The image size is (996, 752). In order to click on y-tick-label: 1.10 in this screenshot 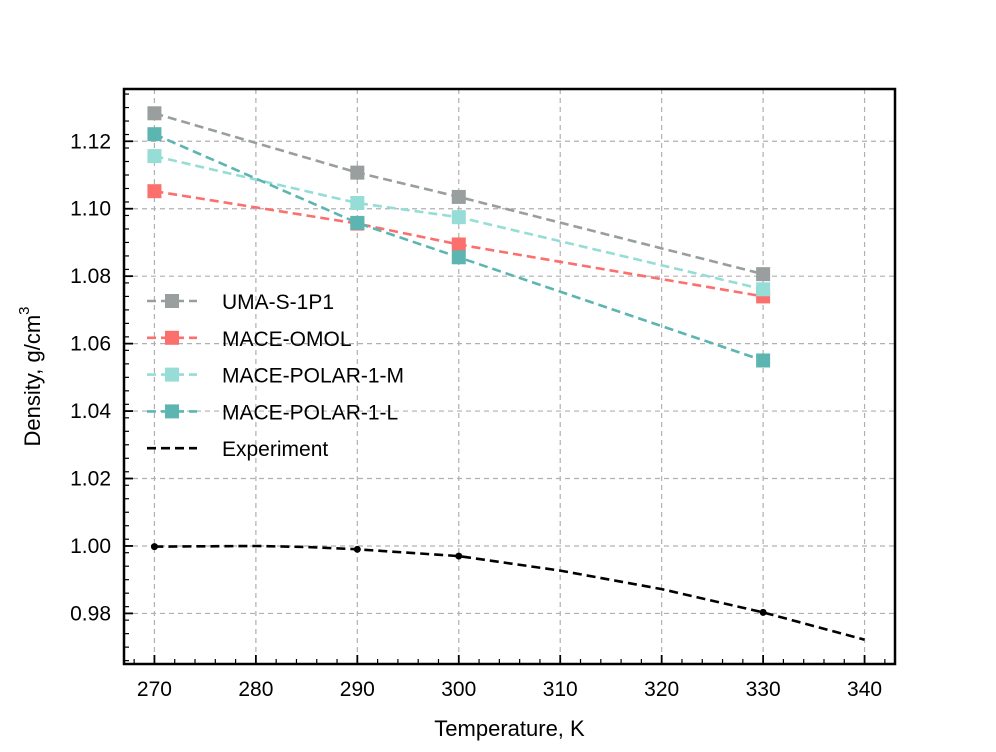, I will do `click(90, 209)`.